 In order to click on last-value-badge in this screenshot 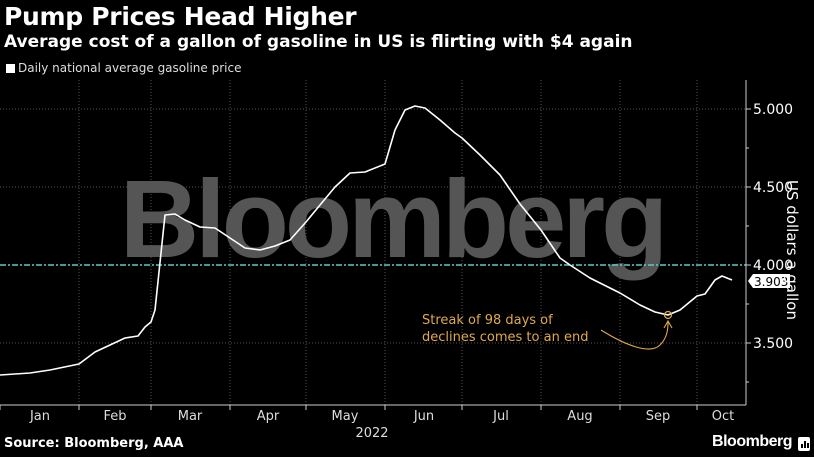, I will do `click(769, 281)`.